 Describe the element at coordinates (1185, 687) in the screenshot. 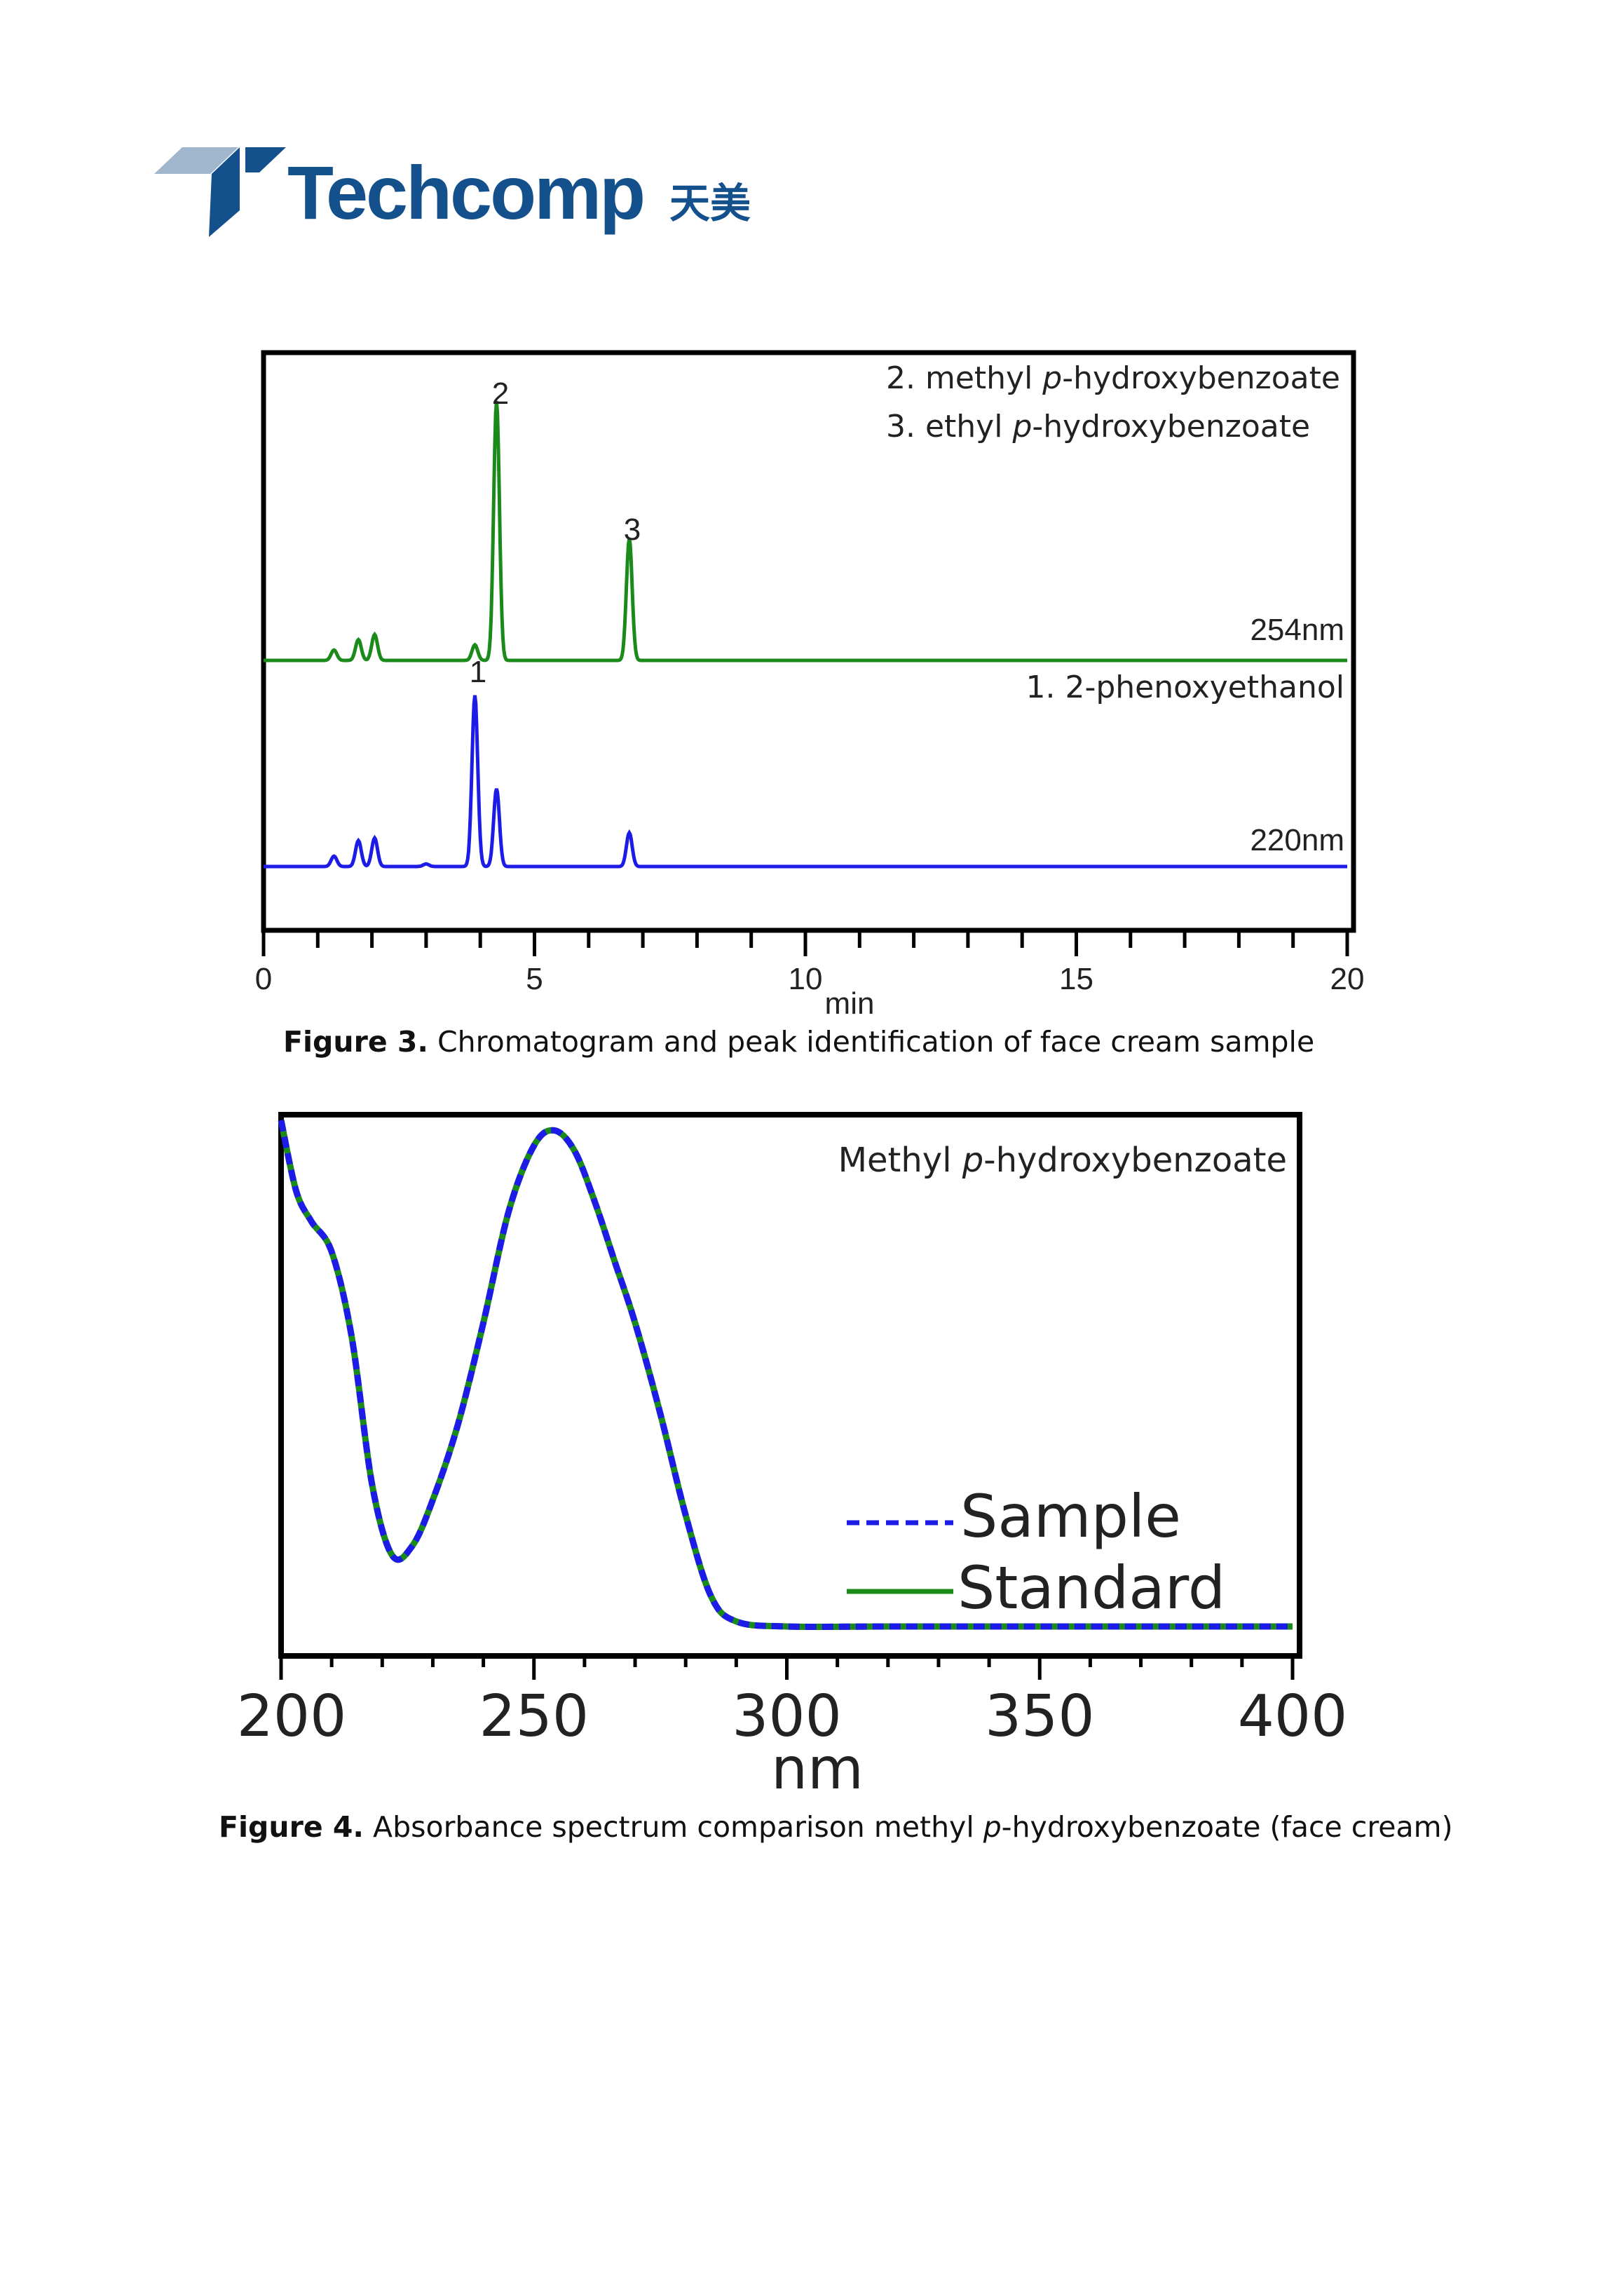

I see `legend-line-1: 1. 2-phenoxyethanol` at that location.